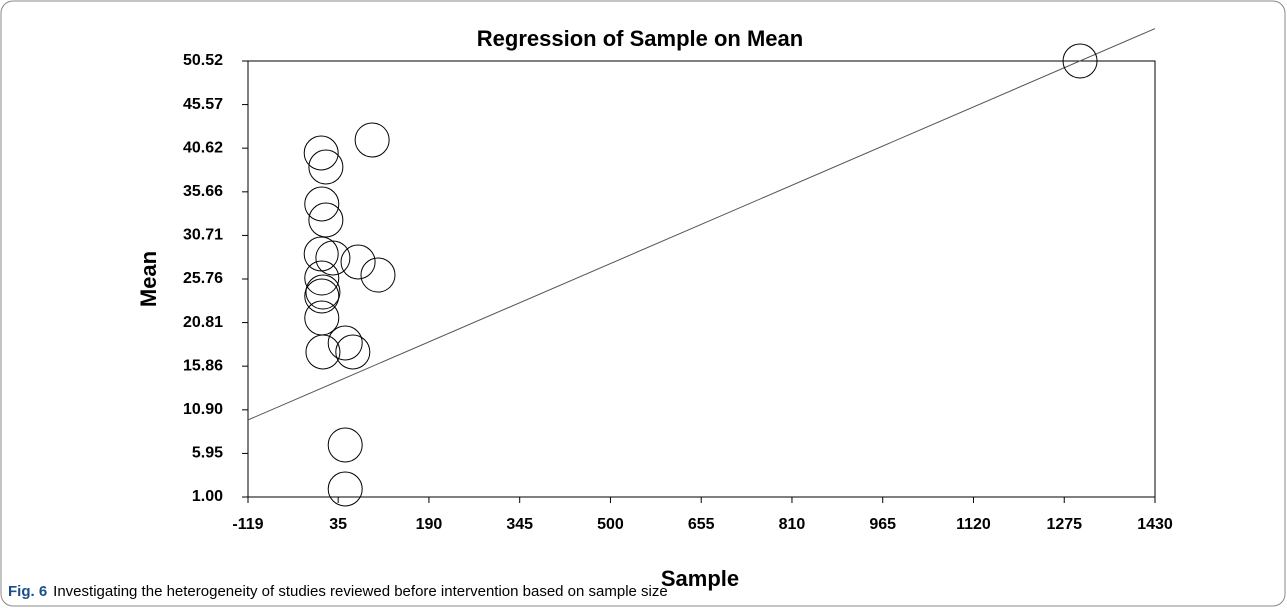  Describe the element at coordinates (640, 38) in the screenshot. I see `chart-title: Regression of Sample on Mean` at that location.